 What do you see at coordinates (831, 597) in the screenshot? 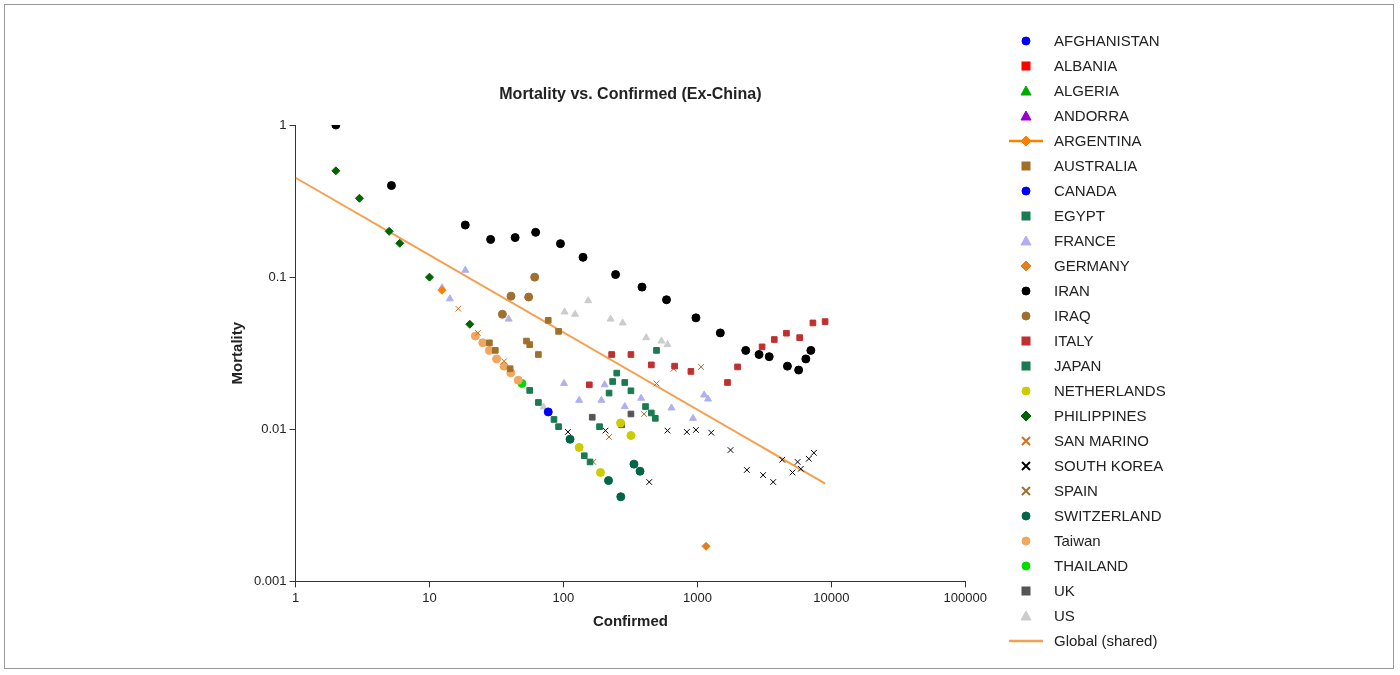
I see `x-tick-label: 10000` at bounding box center [831, 597].